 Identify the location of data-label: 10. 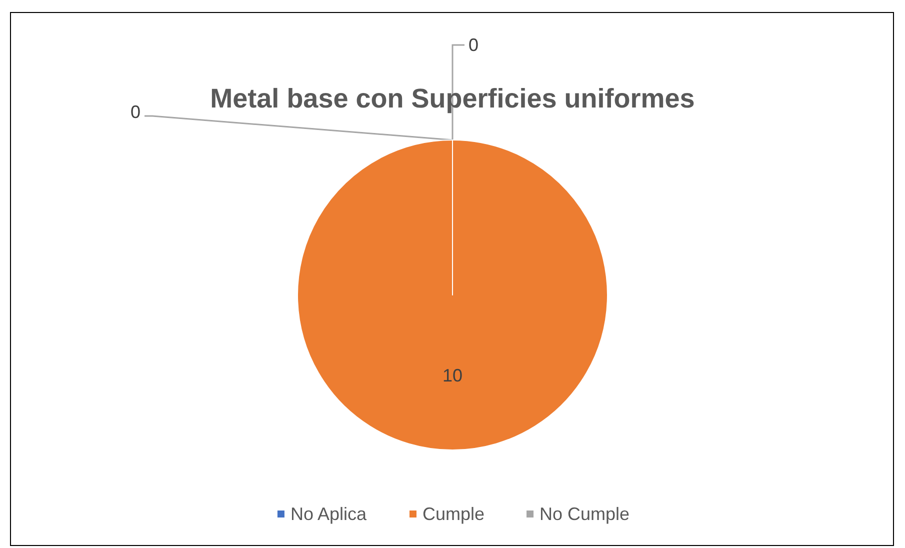
(452, 376).